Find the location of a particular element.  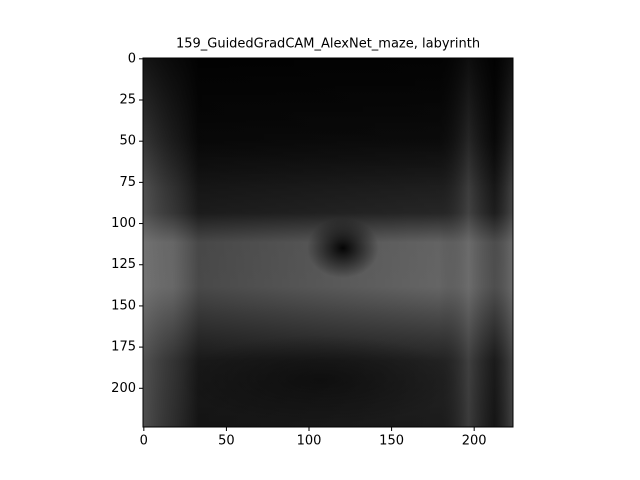

y-tick-label: 25 is located at coordinates (127, 100).